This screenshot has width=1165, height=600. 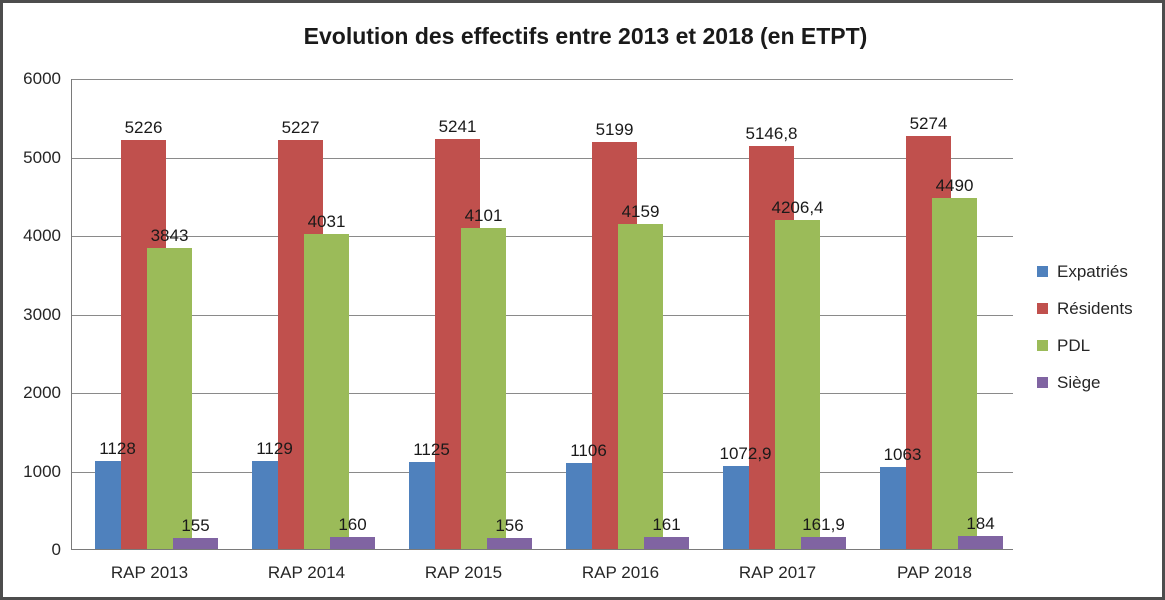 What do you see at coordinates (1079, 382) in the screenshot?
I see `legend-label: Siège` at bounding box center [1079, 382].